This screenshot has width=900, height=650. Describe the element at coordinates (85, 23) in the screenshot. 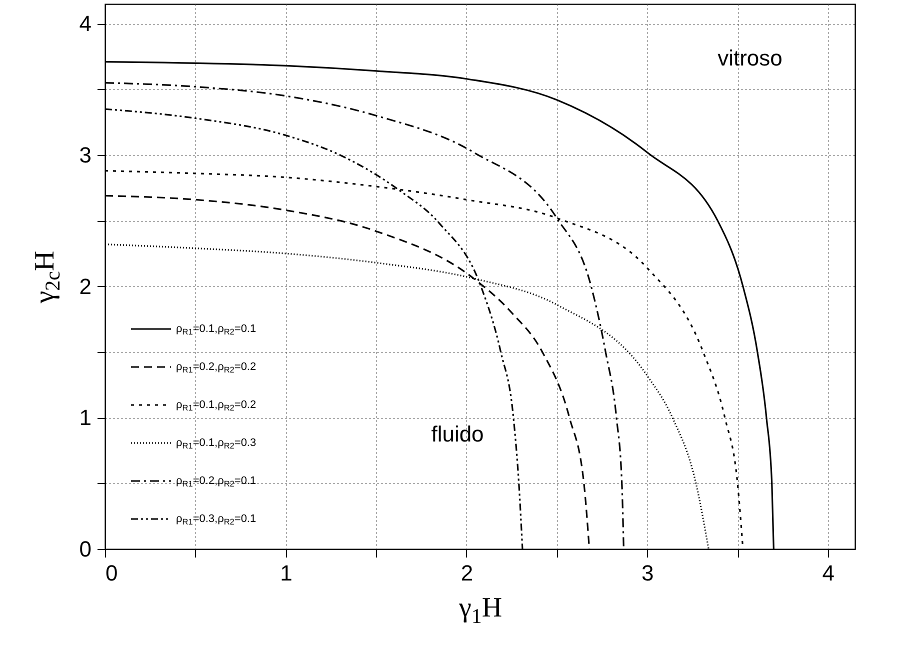

I see `y-tick-label: 4` at that location.